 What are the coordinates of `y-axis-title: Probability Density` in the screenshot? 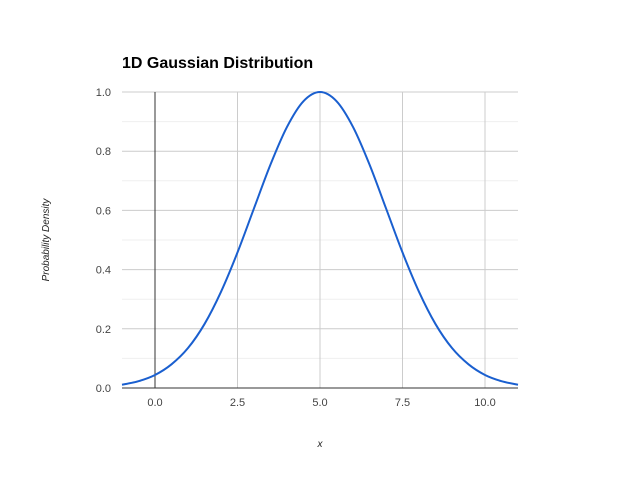 It's located at (46, 240).